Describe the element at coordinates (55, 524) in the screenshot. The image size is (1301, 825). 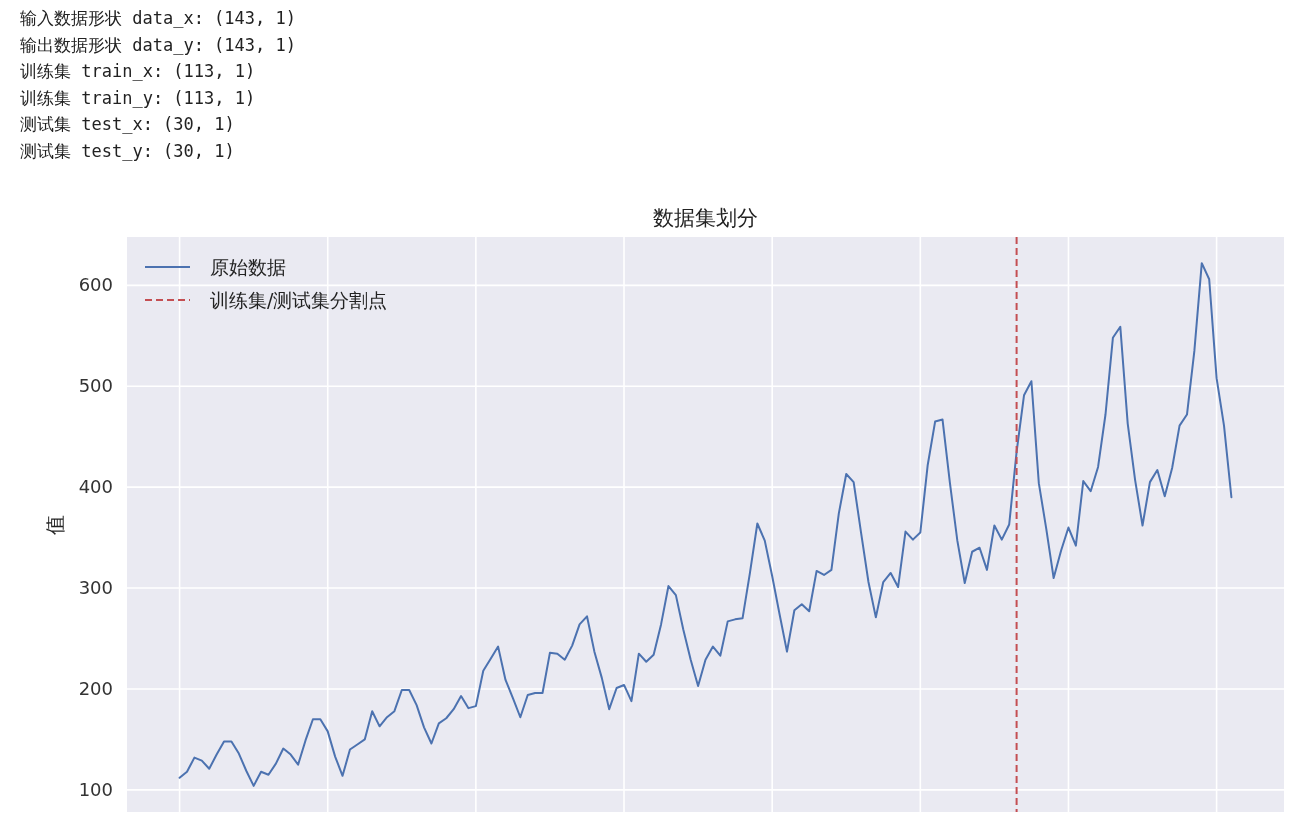
I see `y-axis-title: 值` at that location.